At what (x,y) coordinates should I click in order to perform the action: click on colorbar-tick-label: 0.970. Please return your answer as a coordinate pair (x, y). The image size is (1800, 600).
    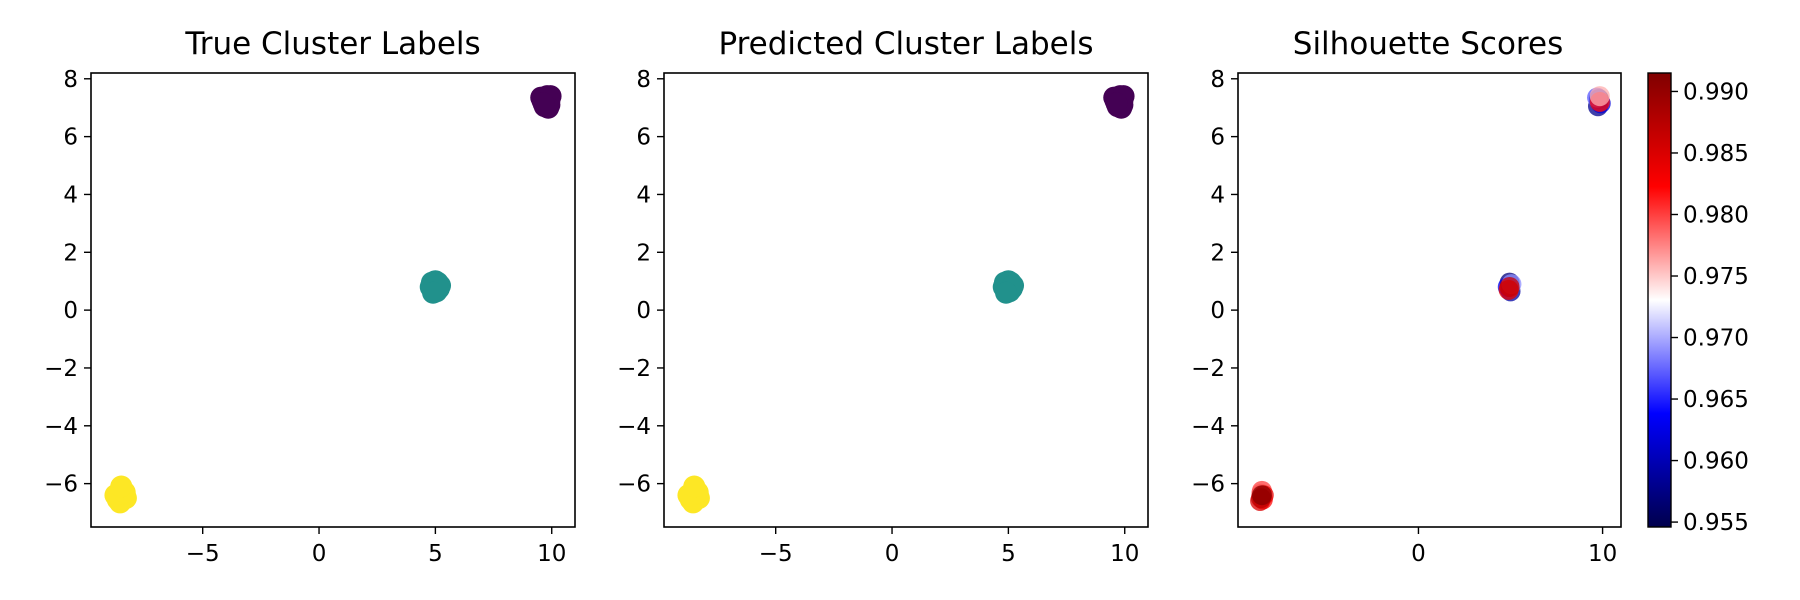
    Looking at the image, I should click on (1716, 339).